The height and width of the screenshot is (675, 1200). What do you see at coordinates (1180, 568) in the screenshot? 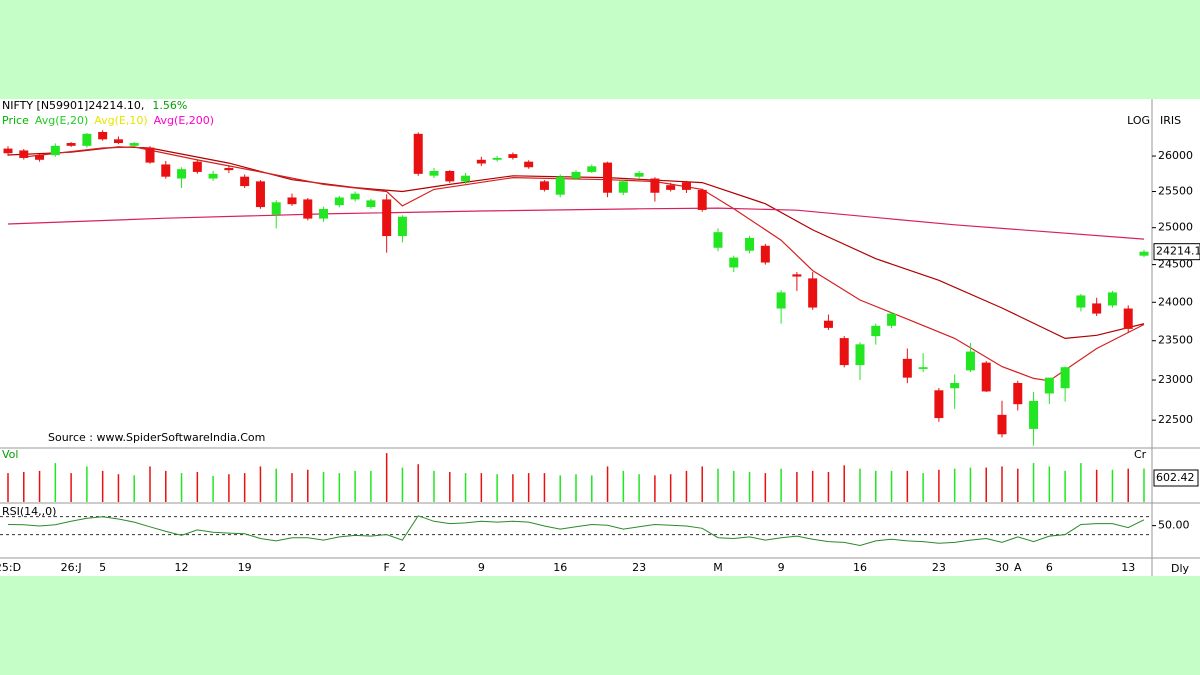
I see `period-label: Dly` at bounding box center [1180, 568].